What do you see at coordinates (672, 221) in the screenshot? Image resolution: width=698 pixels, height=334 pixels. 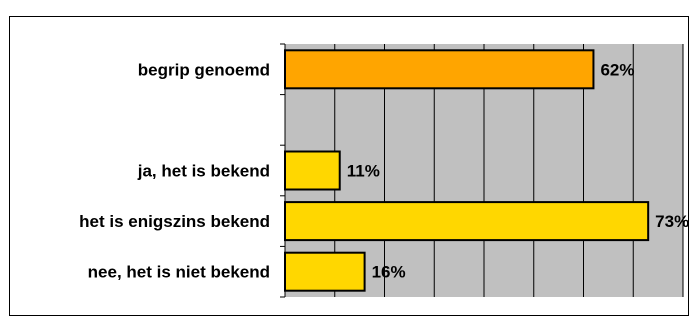 I see `data-label: 73%` at bounding box center [672, 221].